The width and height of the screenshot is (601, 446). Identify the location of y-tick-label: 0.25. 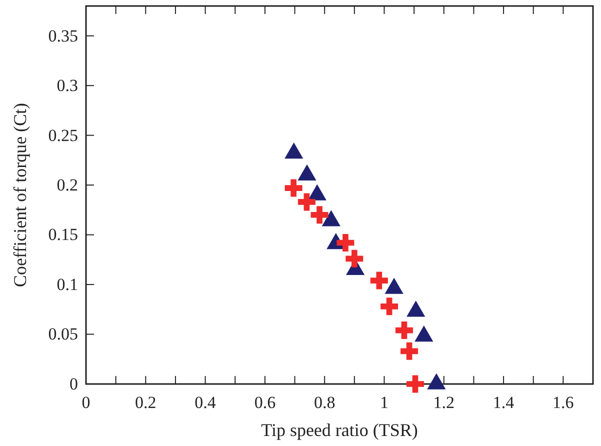
(63, 135).